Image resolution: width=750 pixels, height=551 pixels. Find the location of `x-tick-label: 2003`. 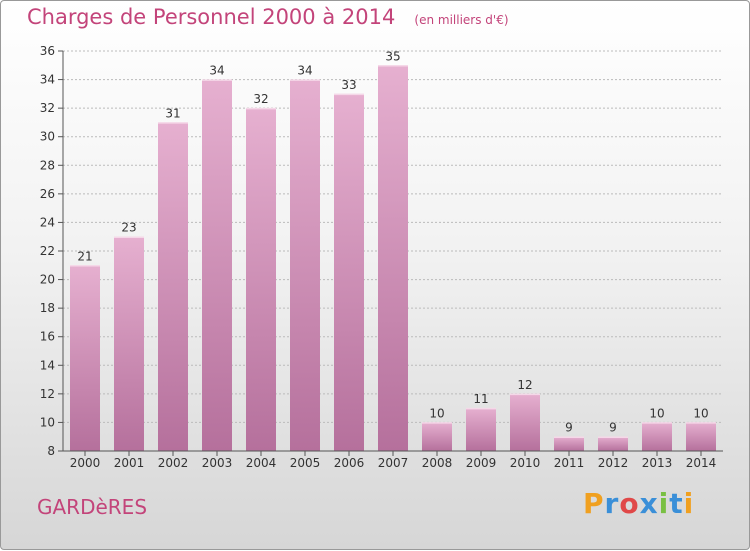

x-tick-label: 2003 is located at coordinates (217, 463).